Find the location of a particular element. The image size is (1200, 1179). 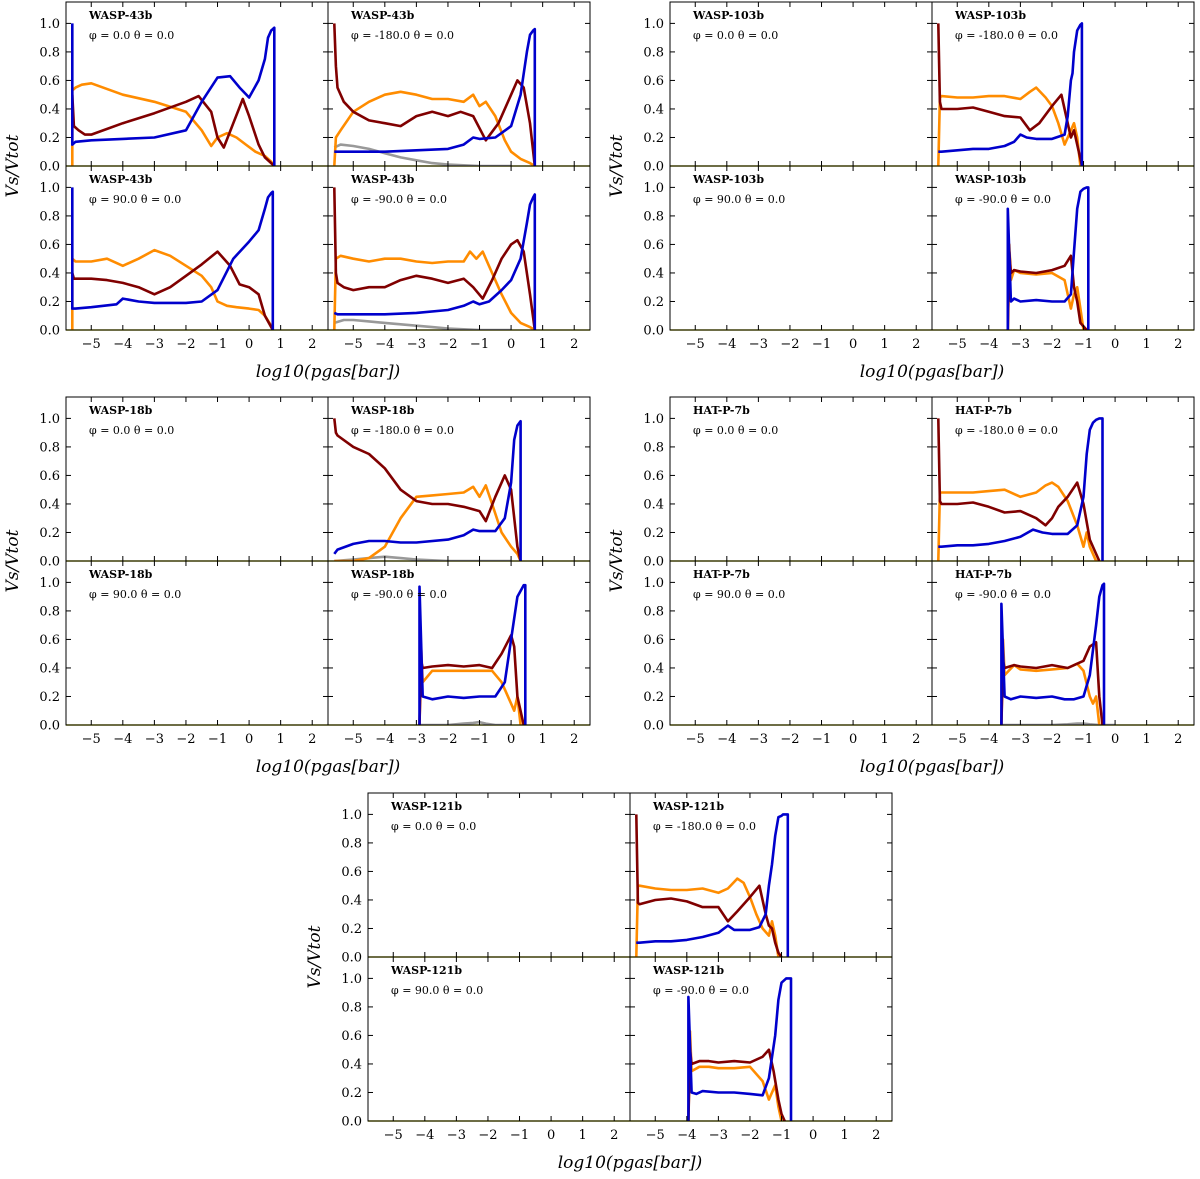

x-tick-label: −3 is located at coordinates (416, 344).